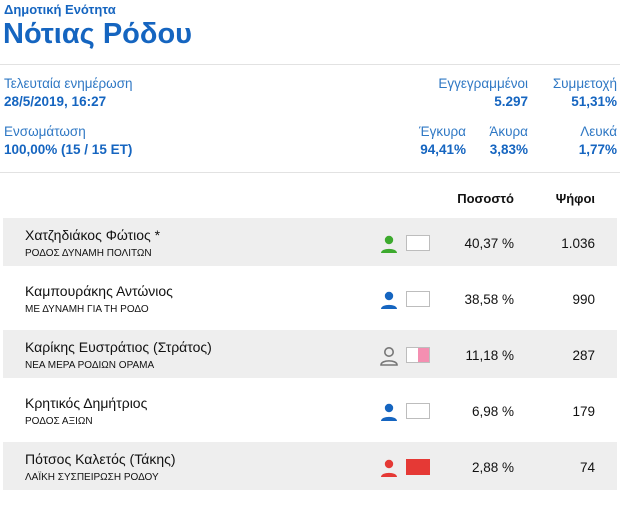  I want to click on unit-type-label: Δημοτική Ενότητα, so click(60, 9).